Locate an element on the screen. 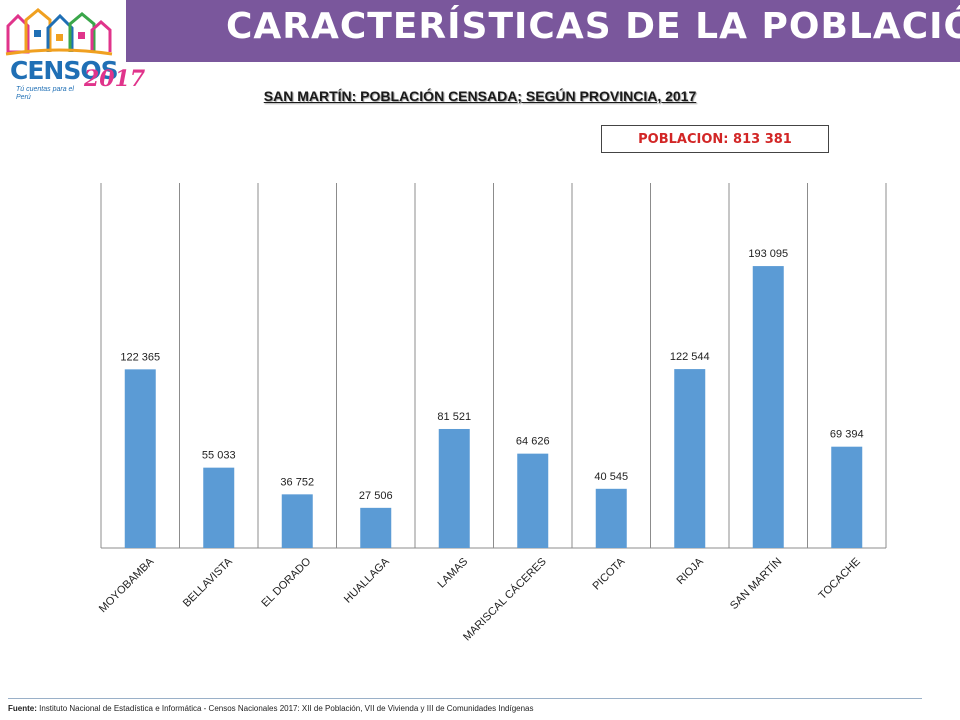 Image resolution: width=960 pixels, height=720 pixels. houses-logo-icon is located at coordinates (59, 32).